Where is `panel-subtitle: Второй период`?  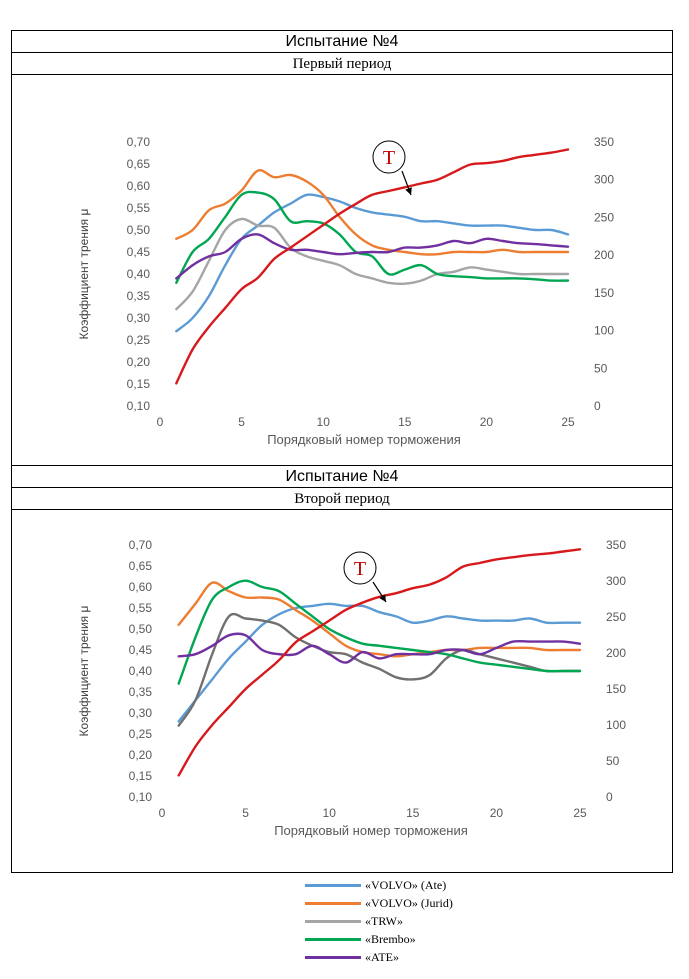
panel-subtitle: Второй период is located at coordinates (342, 499).